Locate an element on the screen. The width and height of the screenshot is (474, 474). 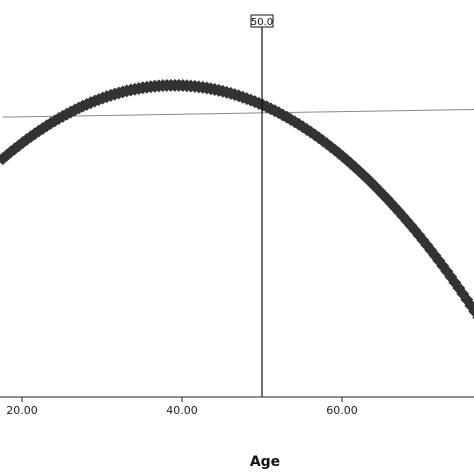
reference-line-label-box is located at coordinates (262, 21).